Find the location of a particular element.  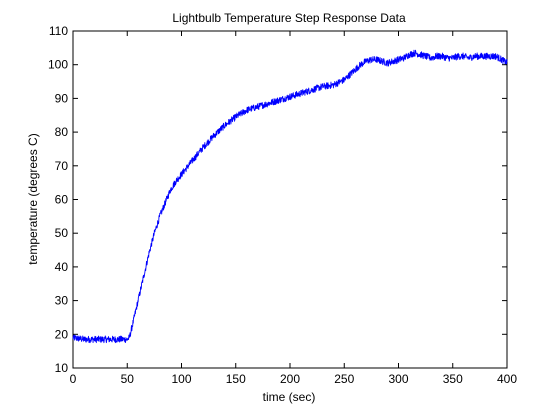

y-tick-label: 110 is located at coordinates (58, 31).